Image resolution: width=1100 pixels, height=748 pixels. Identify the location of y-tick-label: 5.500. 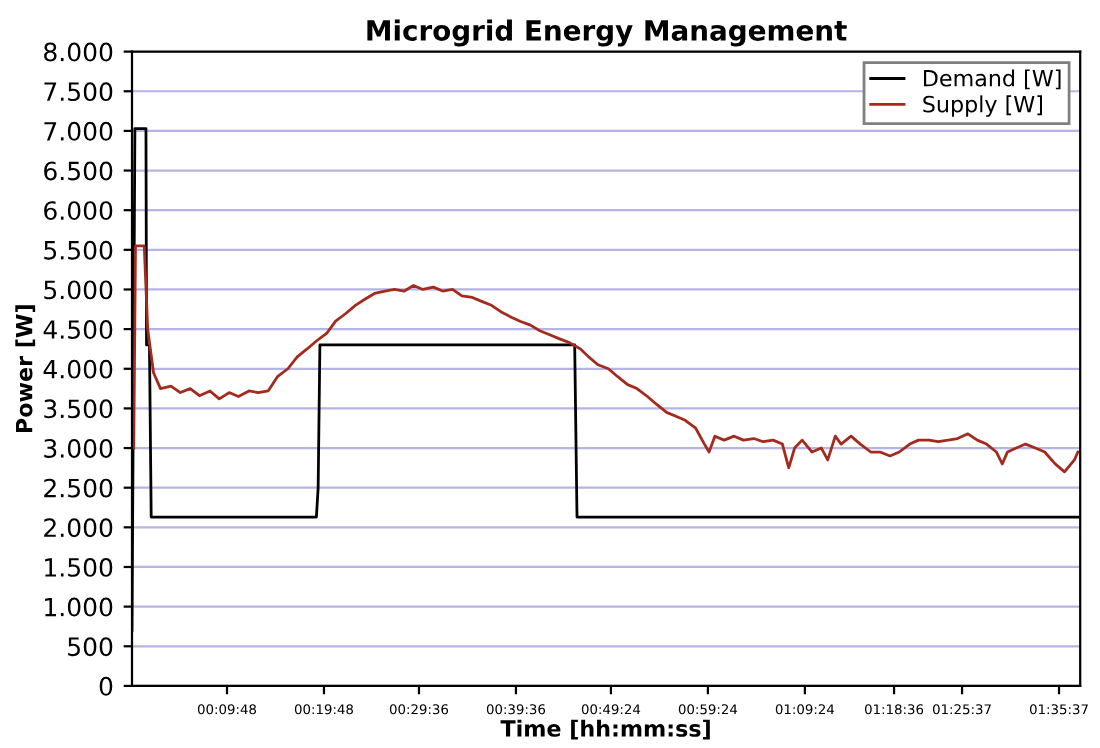
(78, 250).